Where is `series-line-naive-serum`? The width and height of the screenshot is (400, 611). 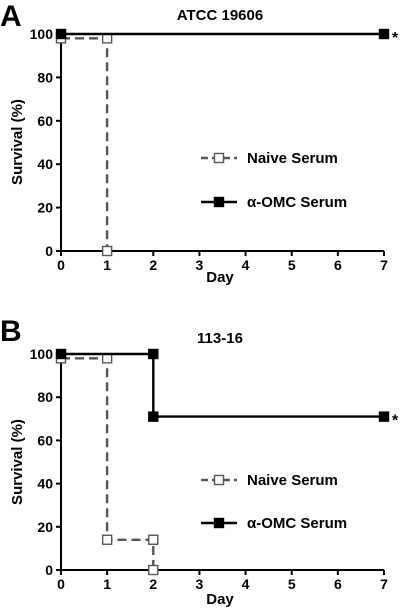
series-line-naive-serum is located at coordinates (85, 144).